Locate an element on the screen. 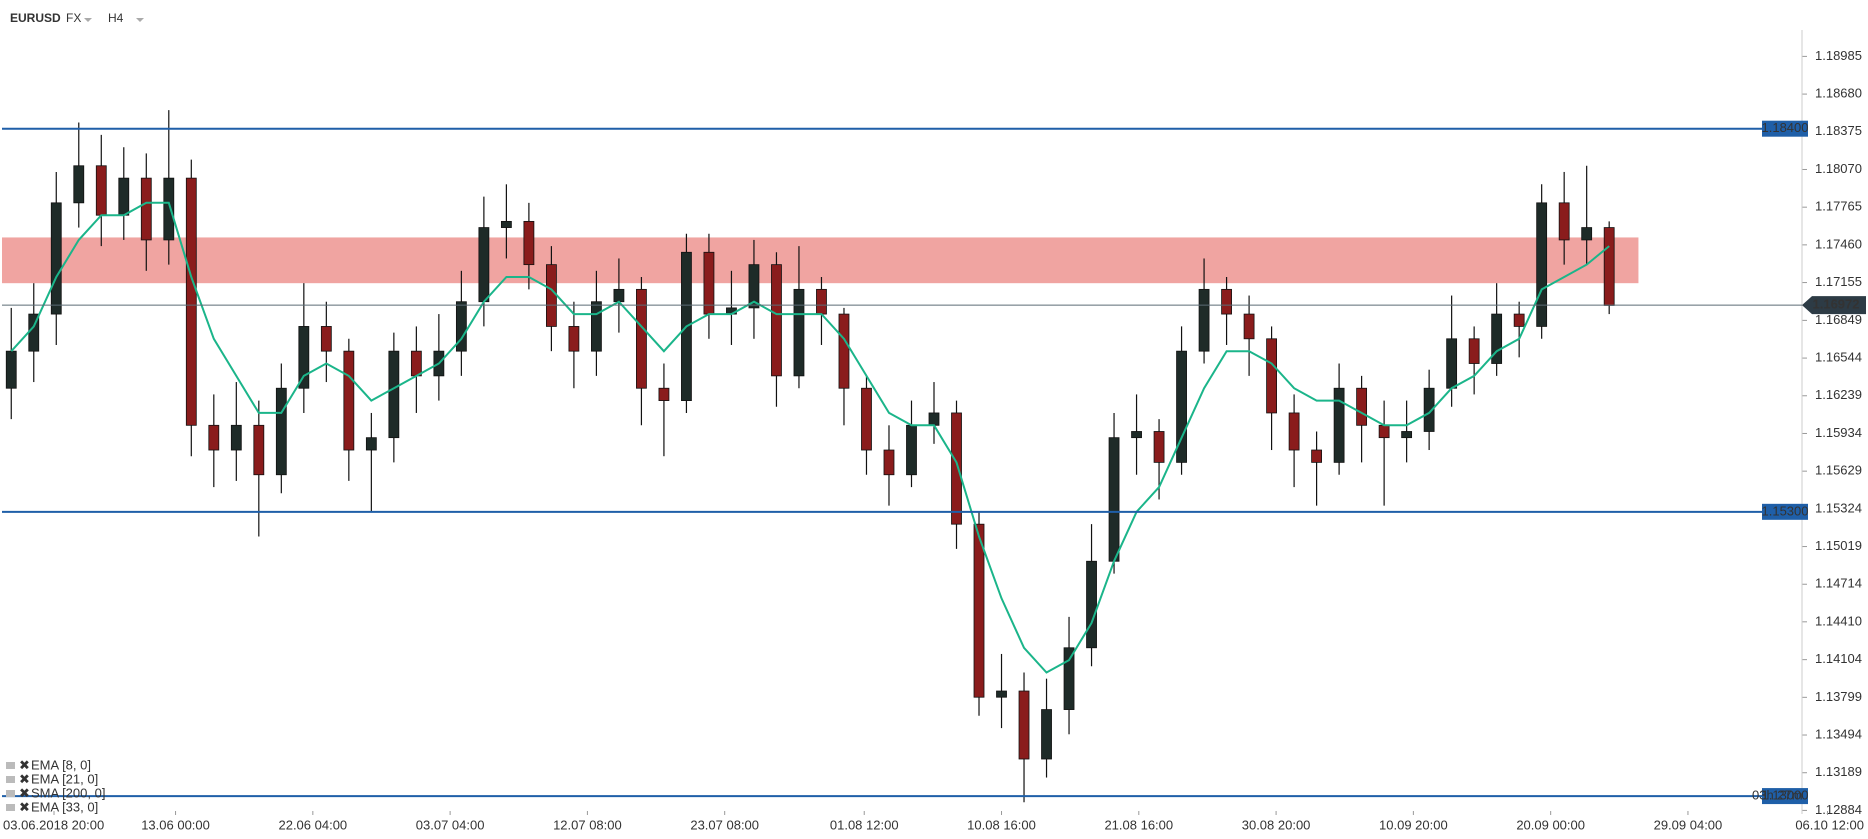 This screenshot has width=1868, height=839. interval: H4 is located at coordinates (116, 18).